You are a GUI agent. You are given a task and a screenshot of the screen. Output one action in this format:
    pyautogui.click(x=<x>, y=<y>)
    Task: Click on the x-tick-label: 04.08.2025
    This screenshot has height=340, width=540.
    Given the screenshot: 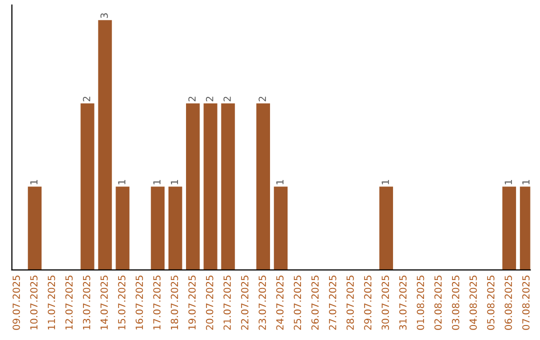 What is the action you would take?
    pyautogui.click(x=473, y=303)
    